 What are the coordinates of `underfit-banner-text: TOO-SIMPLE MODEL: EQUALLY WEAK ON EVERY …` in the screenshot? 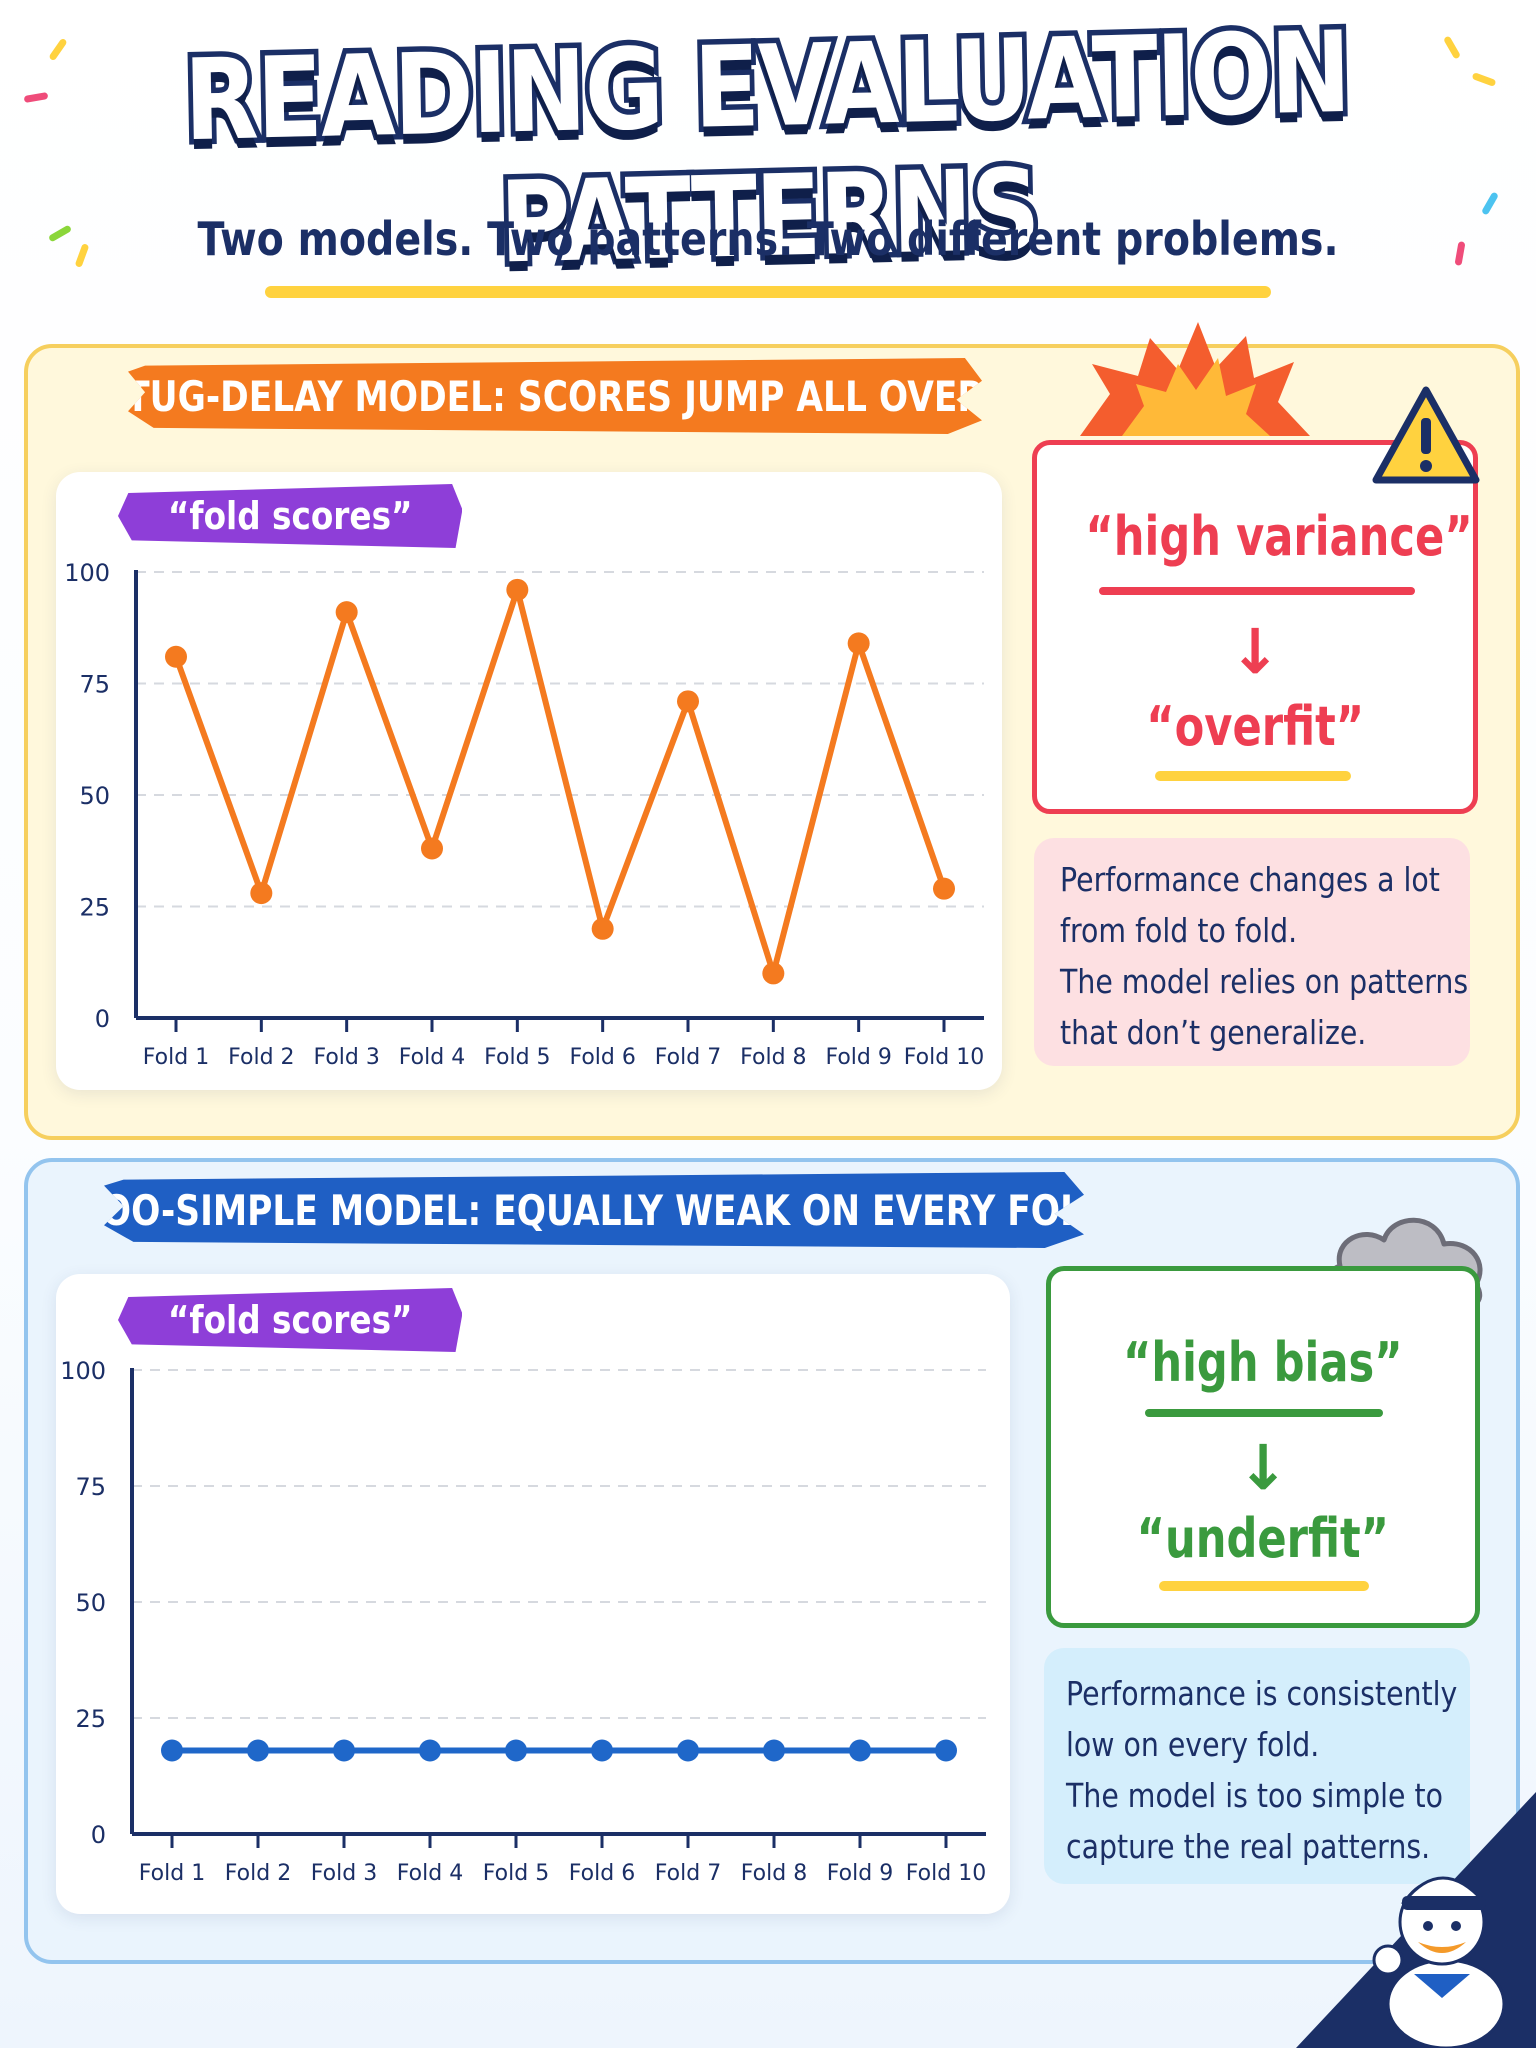 It's located at (594, 1210).